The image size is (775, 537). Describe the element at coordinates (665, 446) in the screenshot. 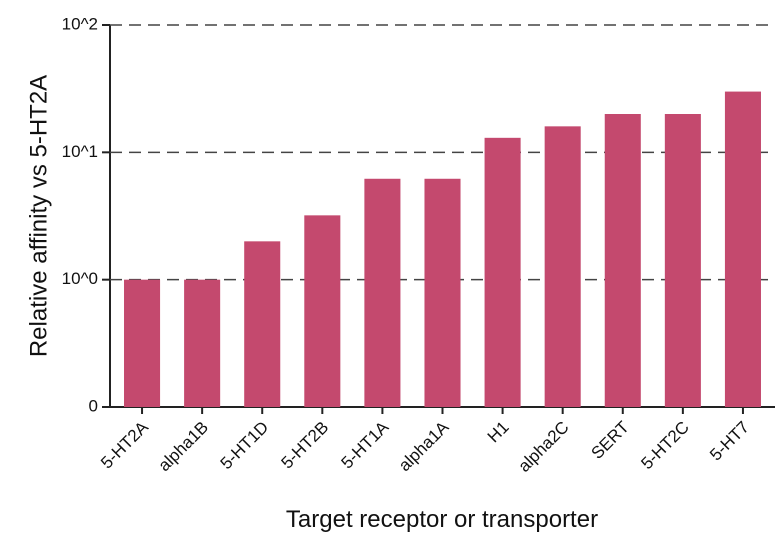

I see `x-tick-label: 5-HT2C` at that location.